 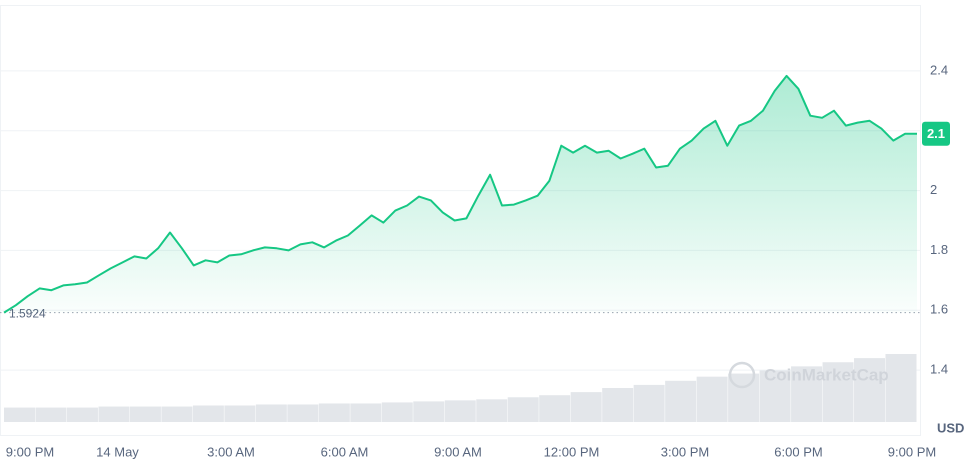 I want to click on y-tick-label: 2, so click(x=933, y=189).